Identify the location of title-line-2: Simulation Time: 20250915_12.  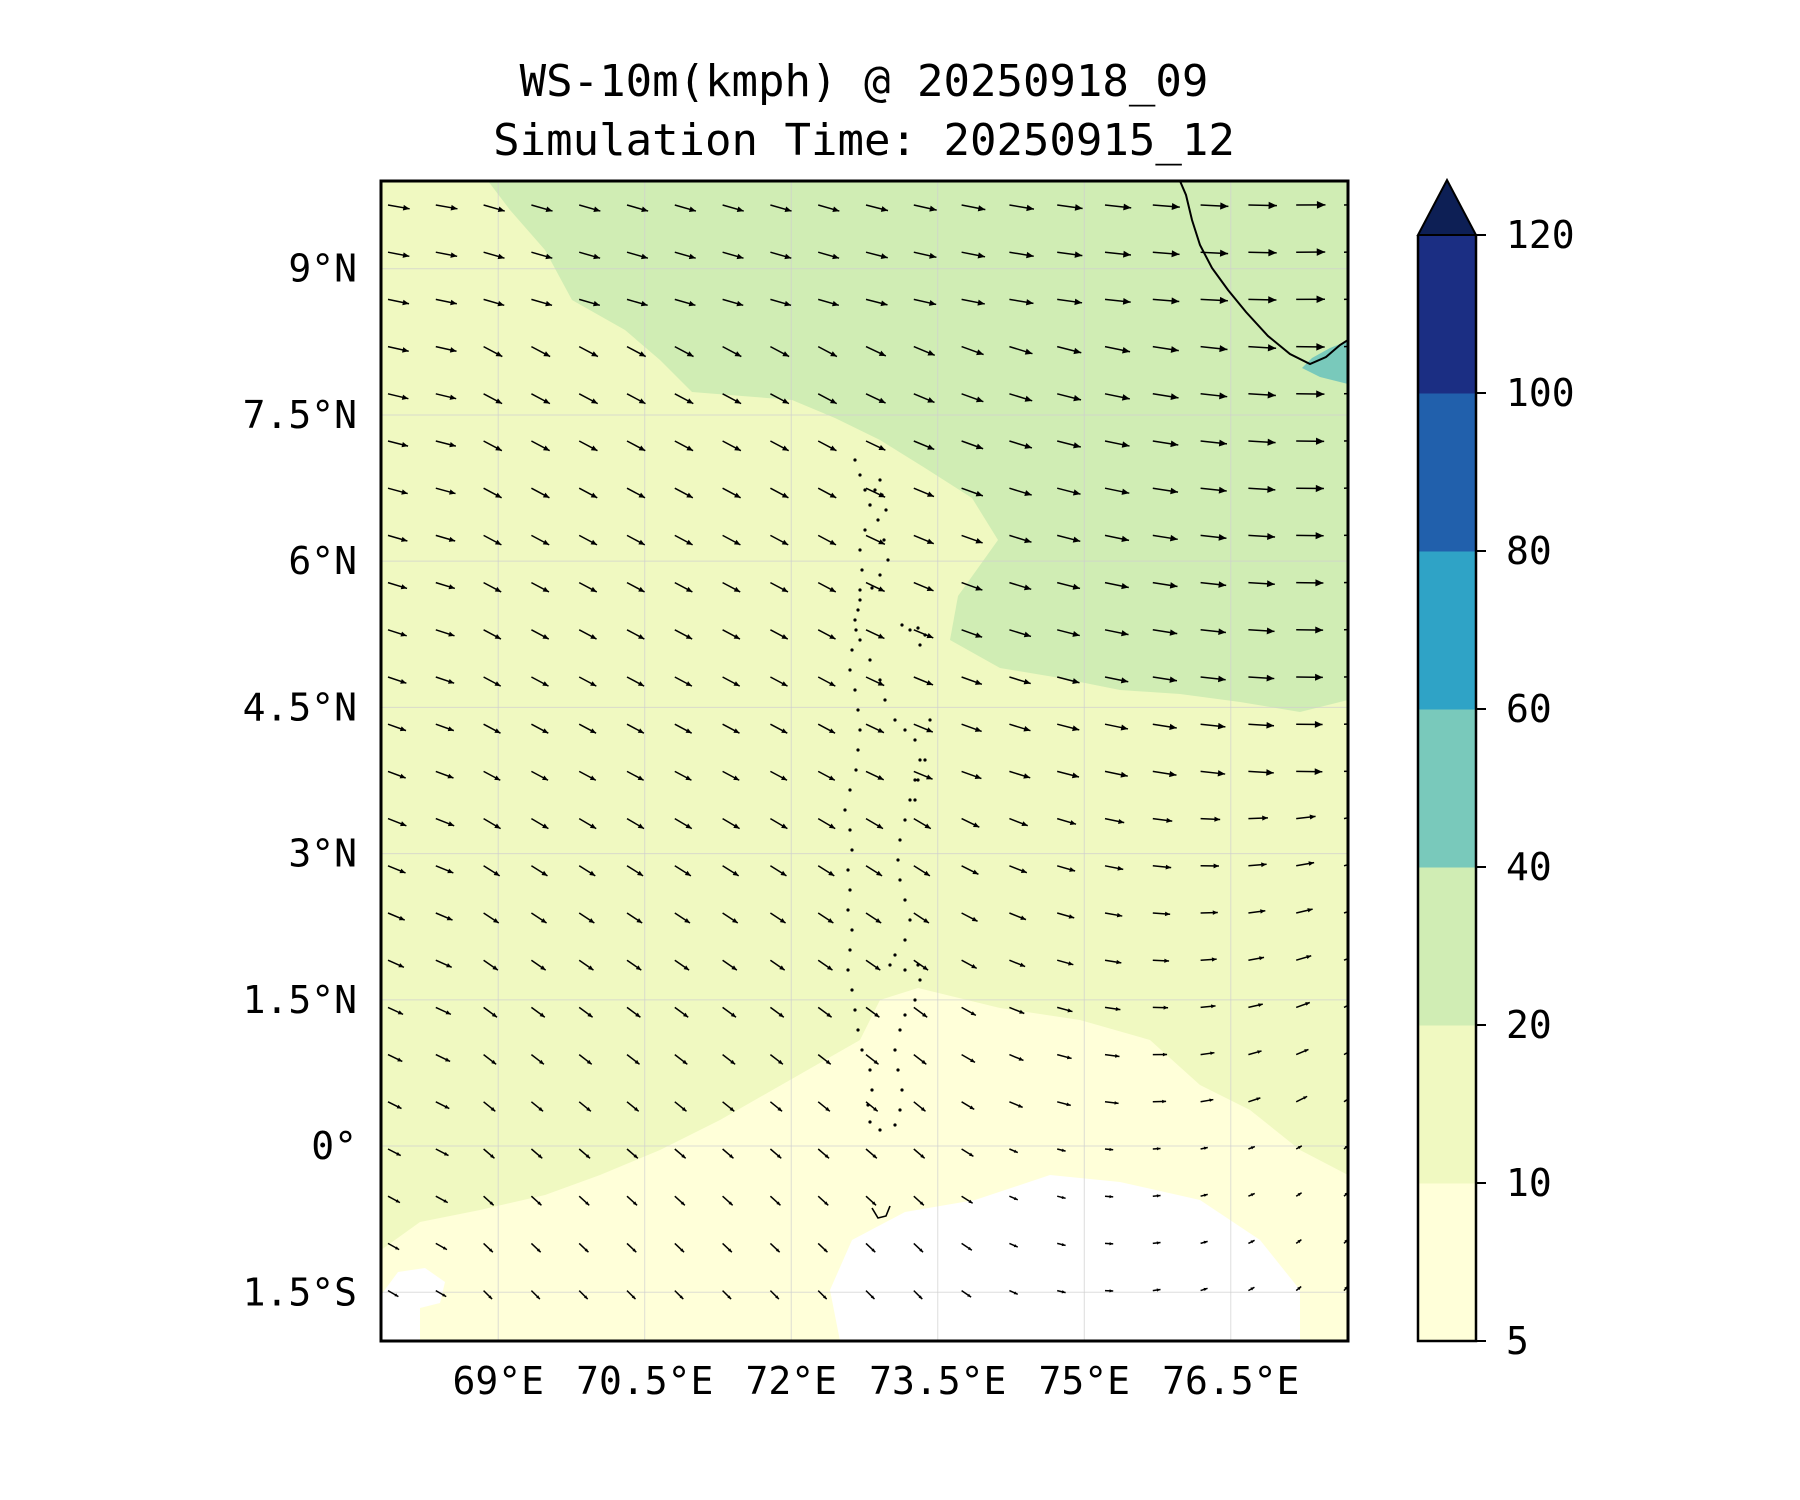
(864, 140).